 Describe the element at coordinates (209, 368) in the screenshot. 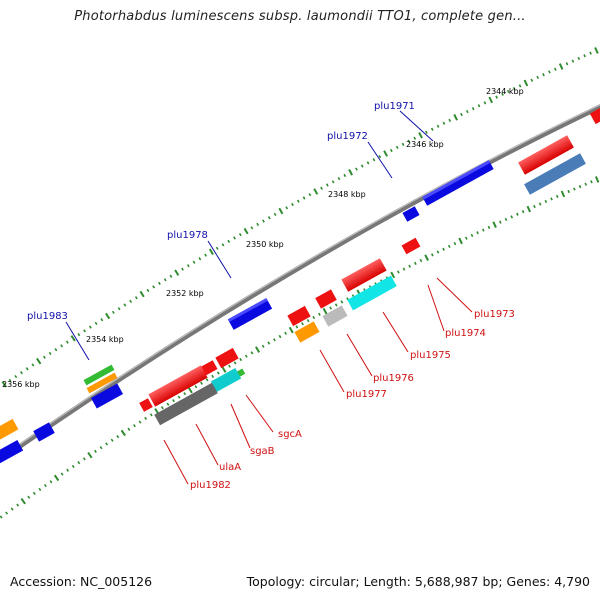

I see `gene-red-mid` at that location.